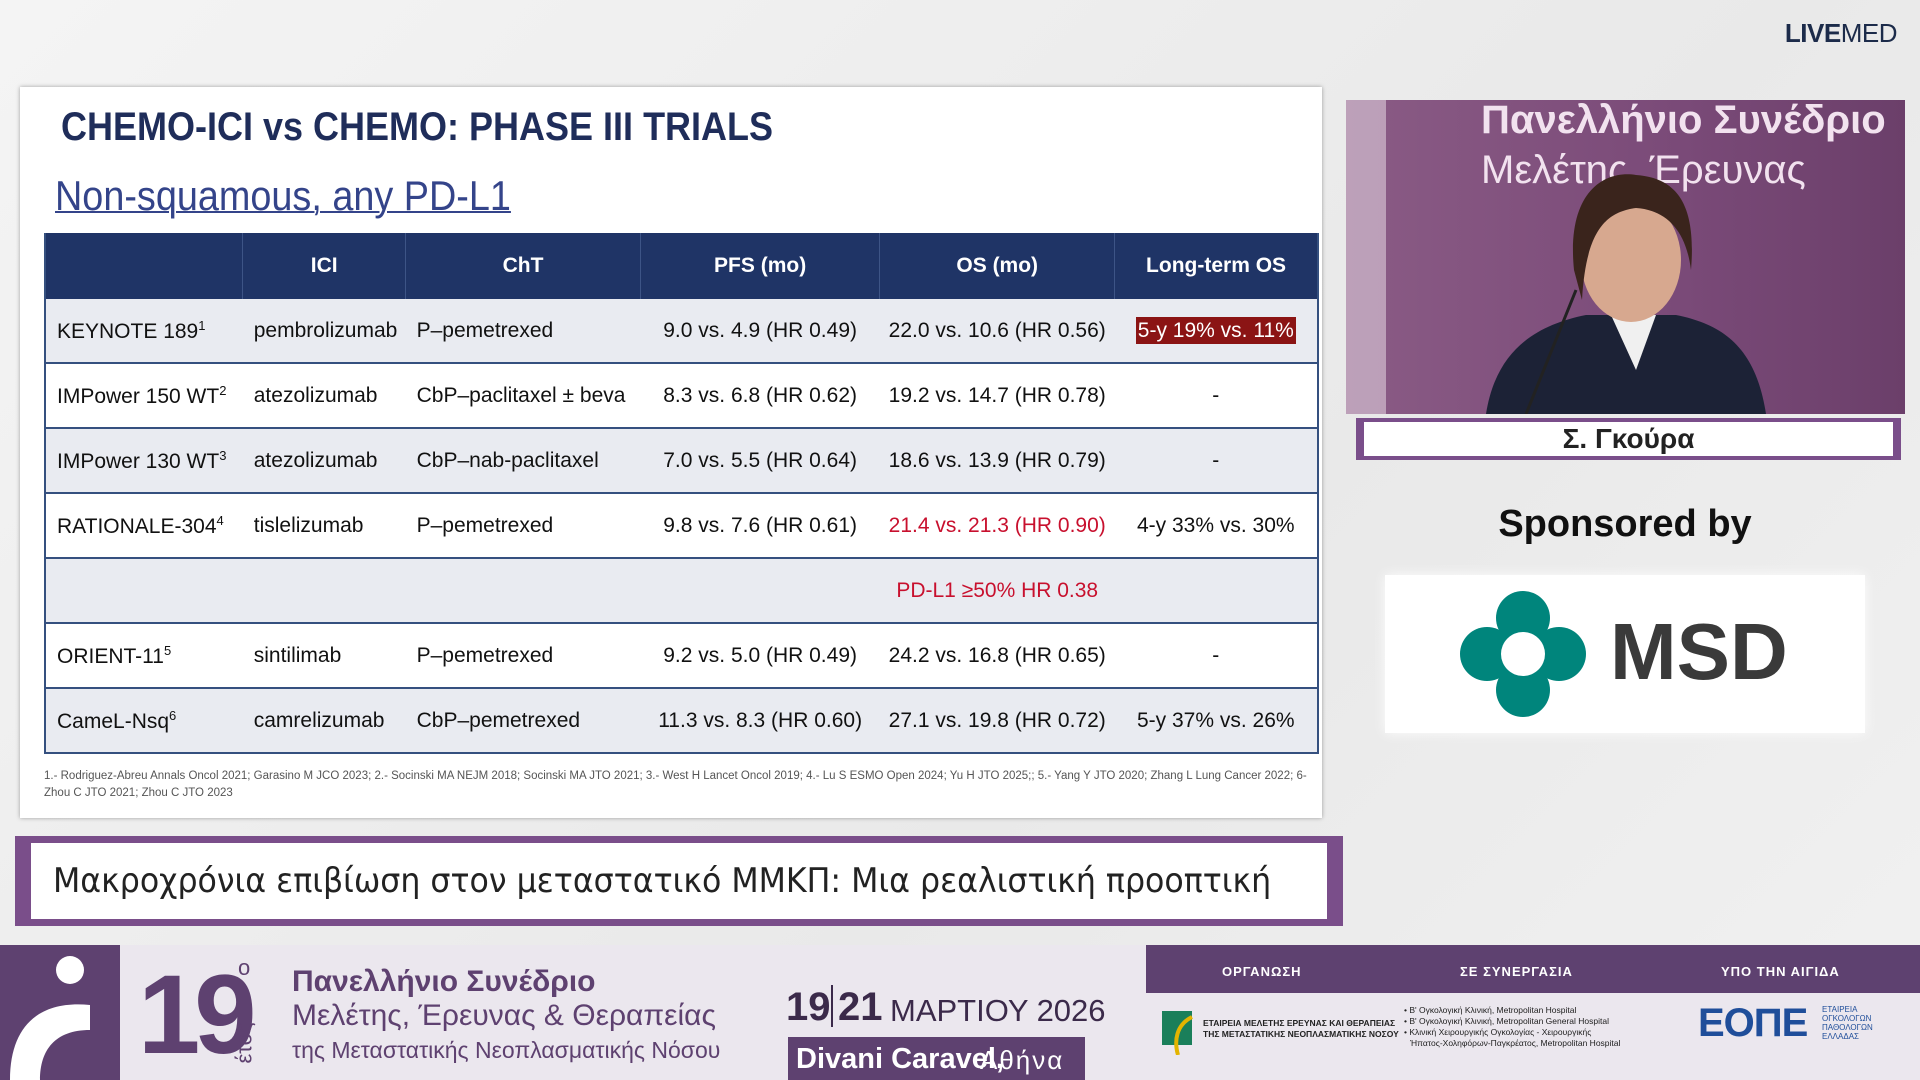  Describe the element at coordinates (760, 396) in the screenshot. I see `table-cell: 8.3 vs. 6.8 (HR 0.62)` at that location.